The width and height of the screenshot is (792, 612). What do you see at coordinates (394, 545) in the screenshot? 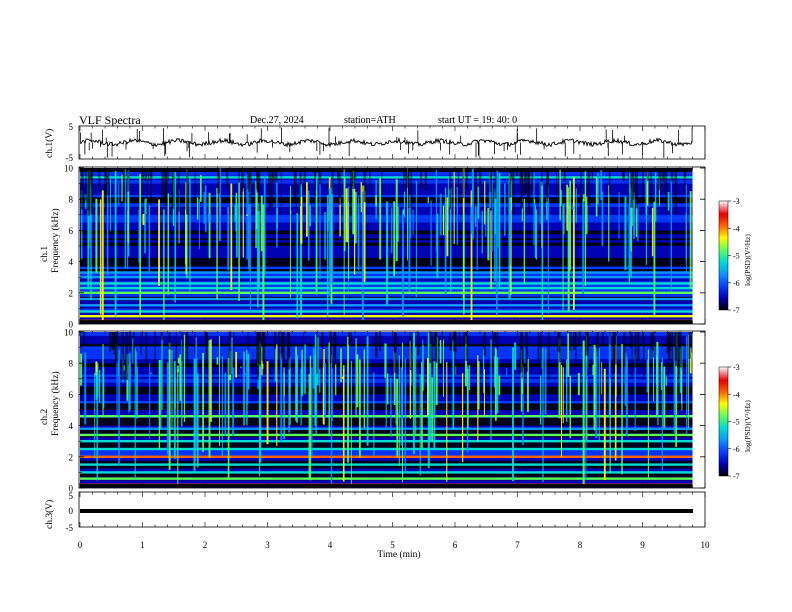
I see `time-axis-ticks: 0 1 2 3 4 5 6 7 8 9 10` at bounding box center [394, 545].